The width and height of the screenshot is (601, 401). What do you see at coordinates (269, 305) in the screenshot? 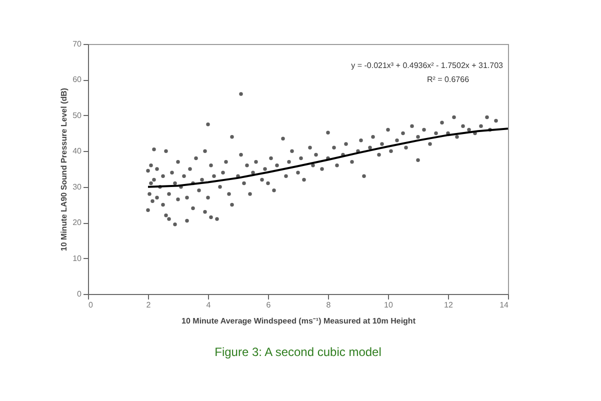
I see `x-tick-label: 6` at bounding box center [269, 305].